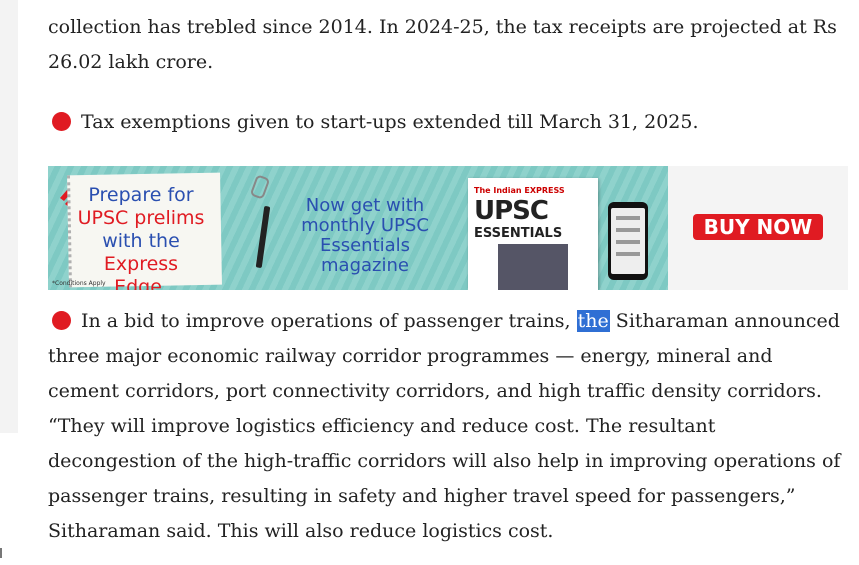  I want to click on phone-icon, so click(628, 241).